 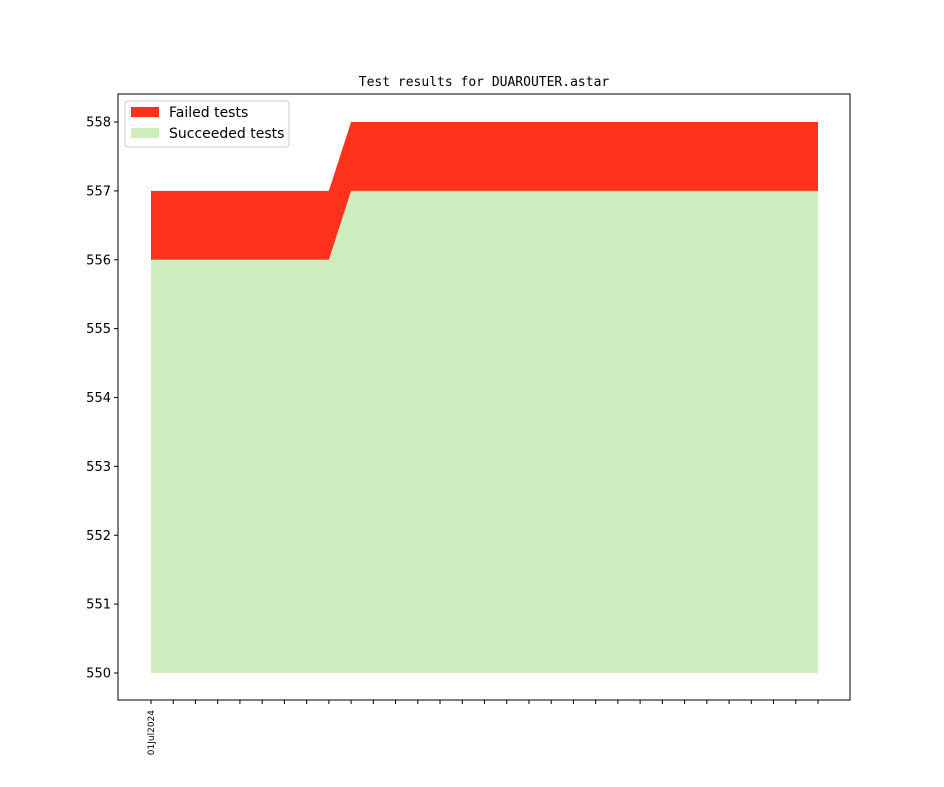 What do you see at coordinates (484, 82) in the screenshot?
I see `chart-title: Test results for DUAROUTER.astar` at bounding box center [484, 82].